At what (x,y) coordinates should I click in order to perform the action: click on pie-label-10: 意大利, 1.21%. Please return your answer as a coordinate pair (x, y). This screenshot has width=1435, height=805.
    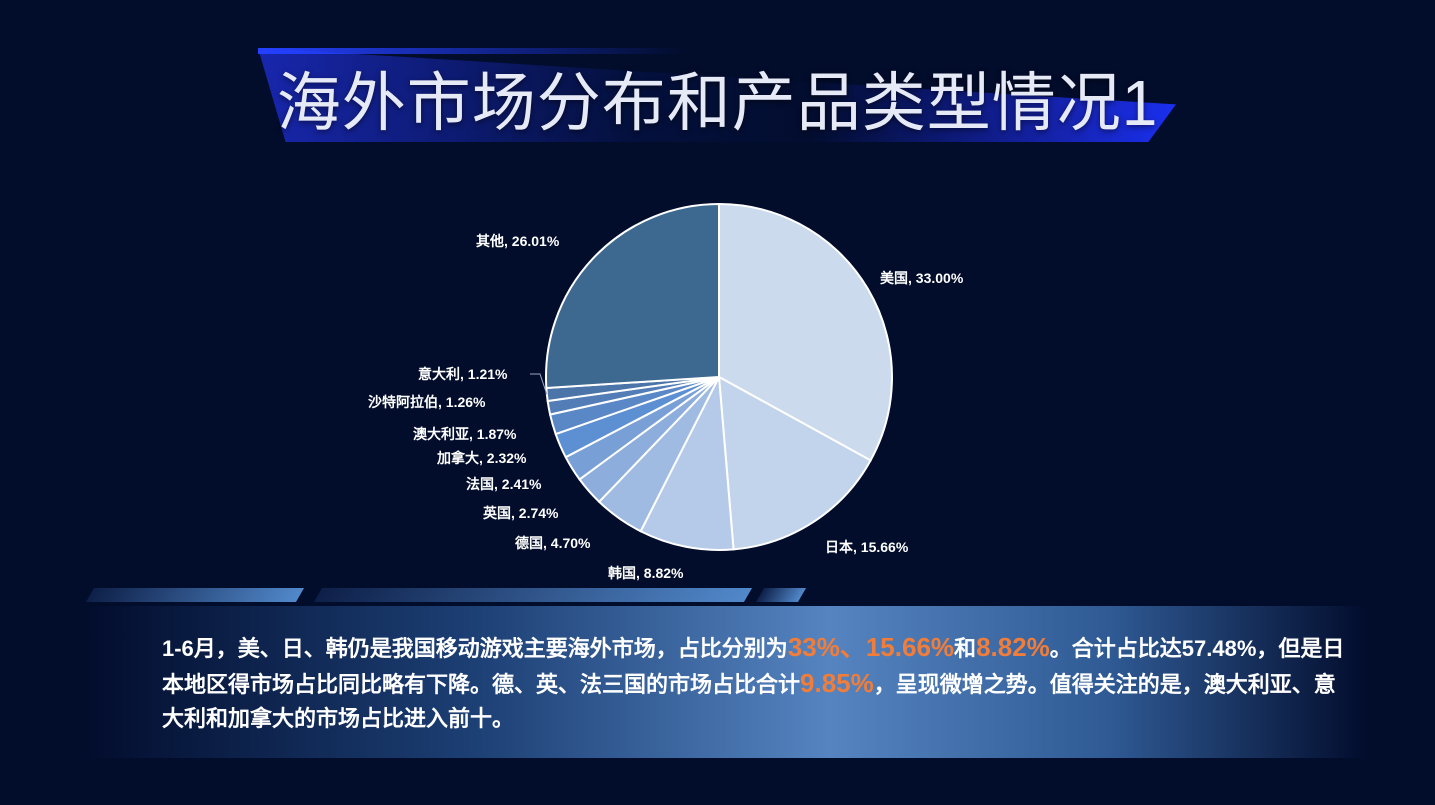
    Looking at the image, I should click on (463, 374).